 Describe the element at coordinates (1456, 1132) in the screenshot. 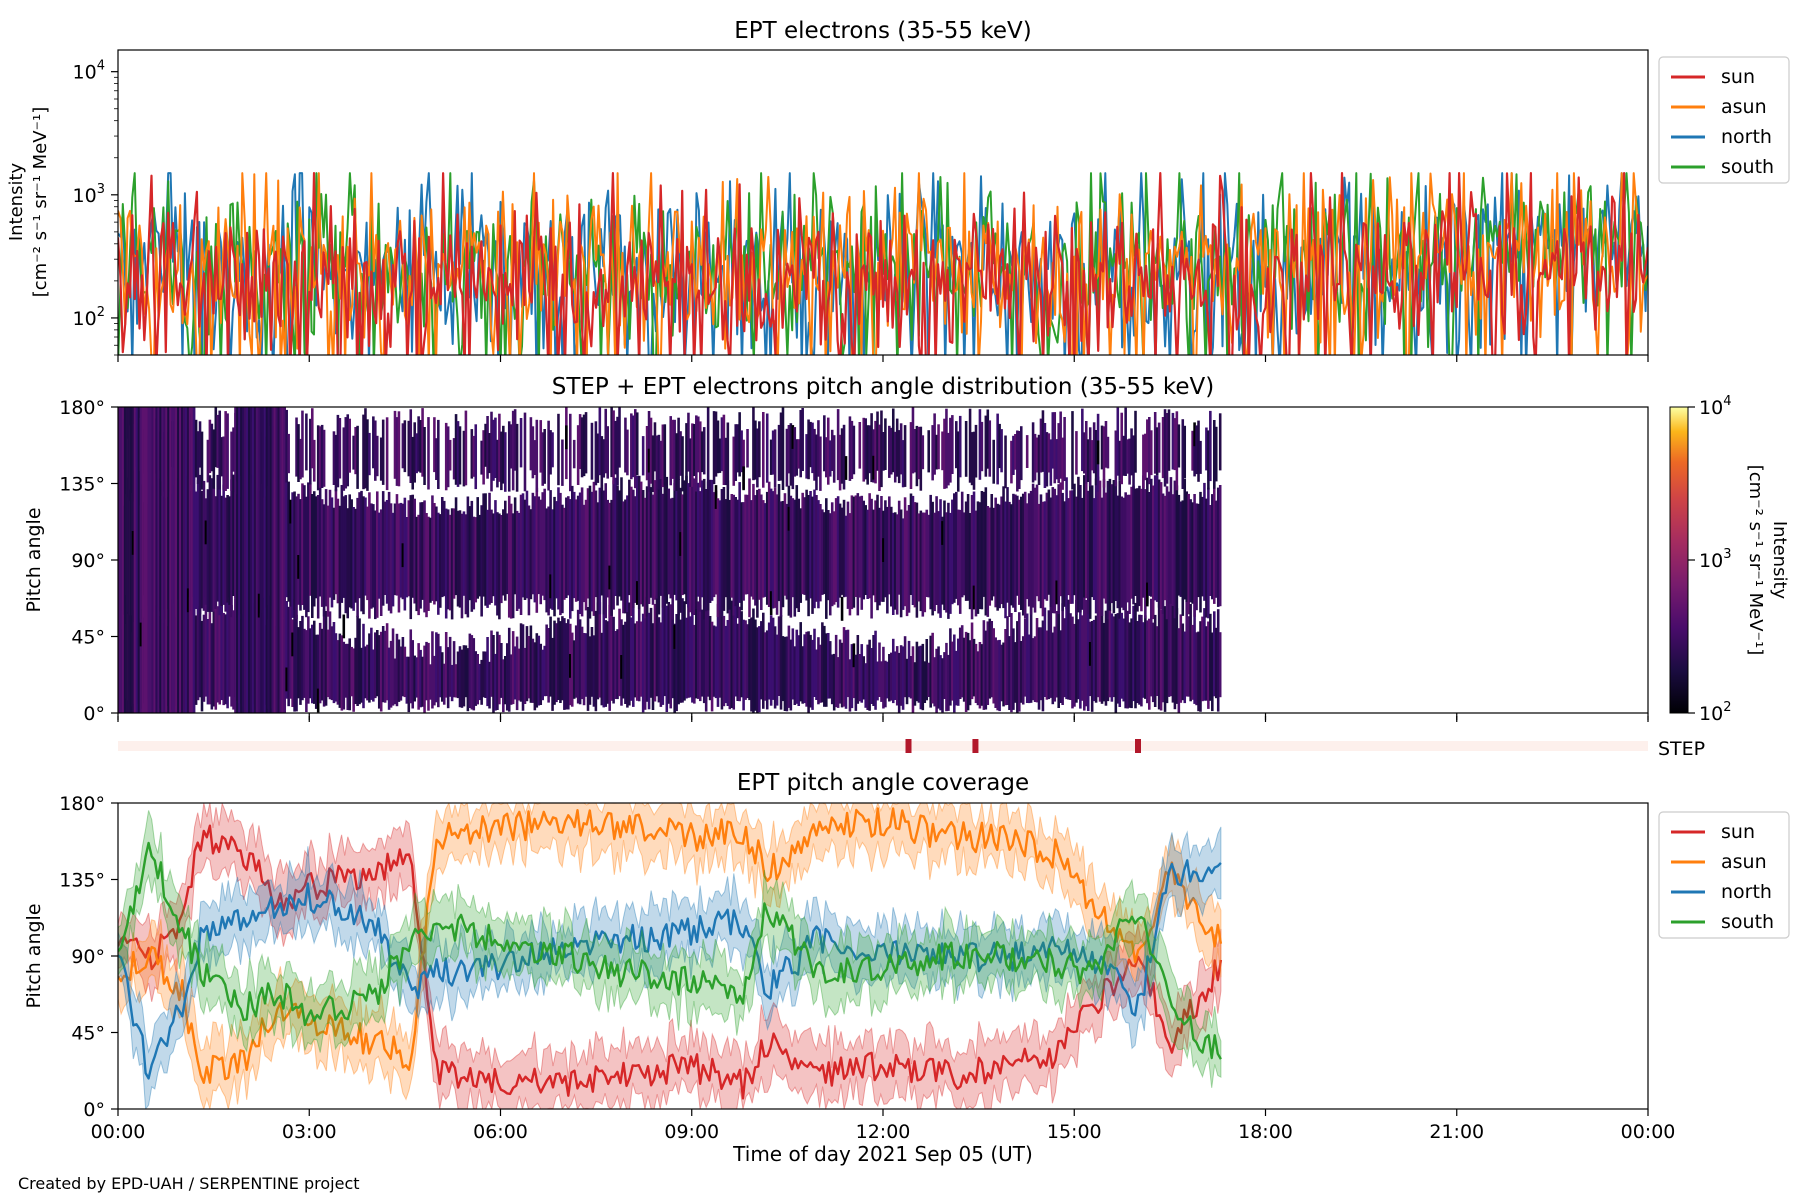

I see `x-tick-label: 21:00` at that location.